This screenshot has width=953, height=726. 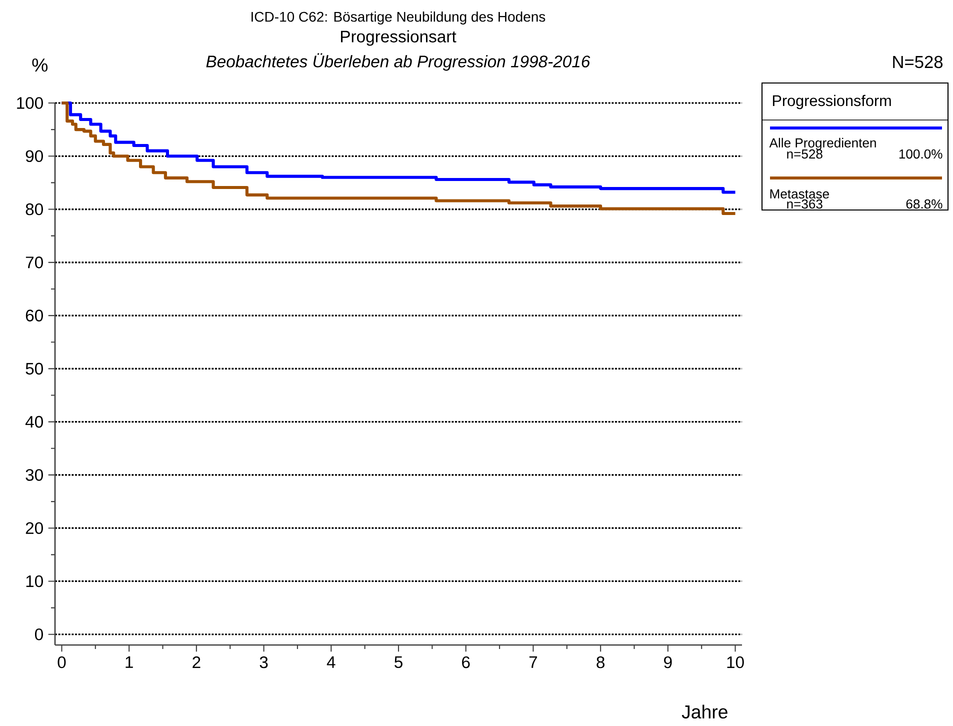 What do you see at coordinates (804, 154) in the screenshot?
I see `text: n=528` at bounding box center [804, 154].